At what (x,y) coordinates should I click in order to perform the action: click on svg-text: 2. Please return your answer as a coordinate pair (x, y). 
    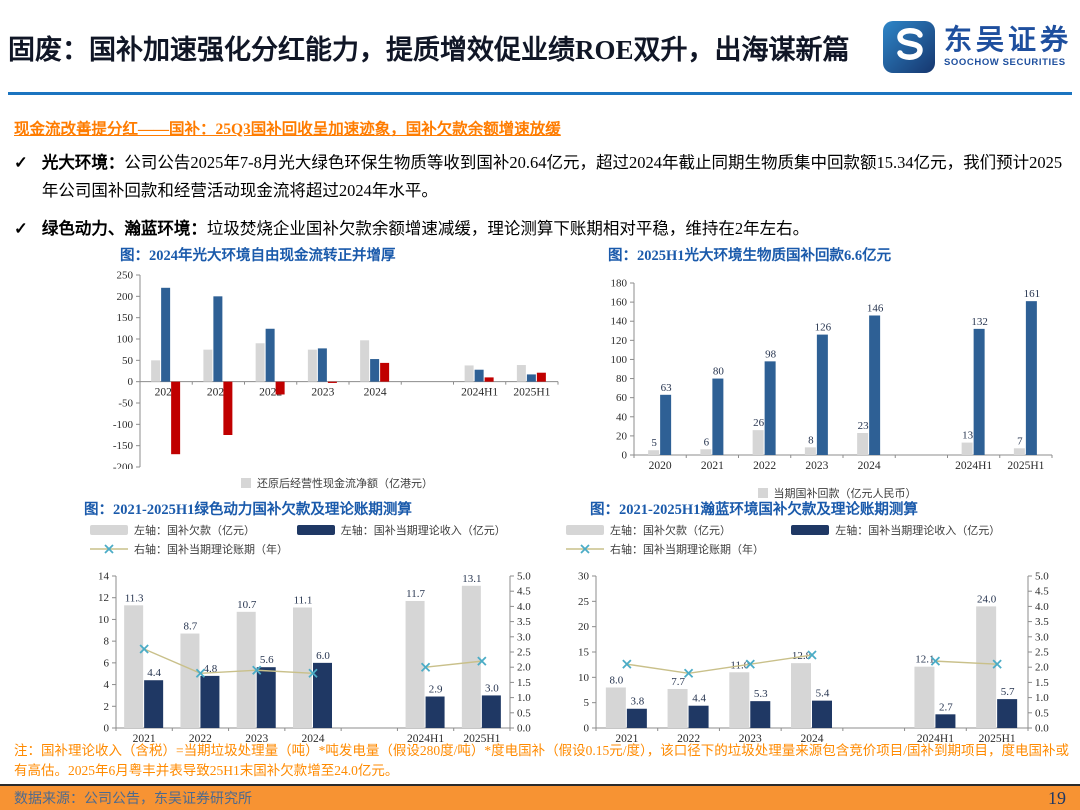
    Looking at the image, I should click on (107, 707).